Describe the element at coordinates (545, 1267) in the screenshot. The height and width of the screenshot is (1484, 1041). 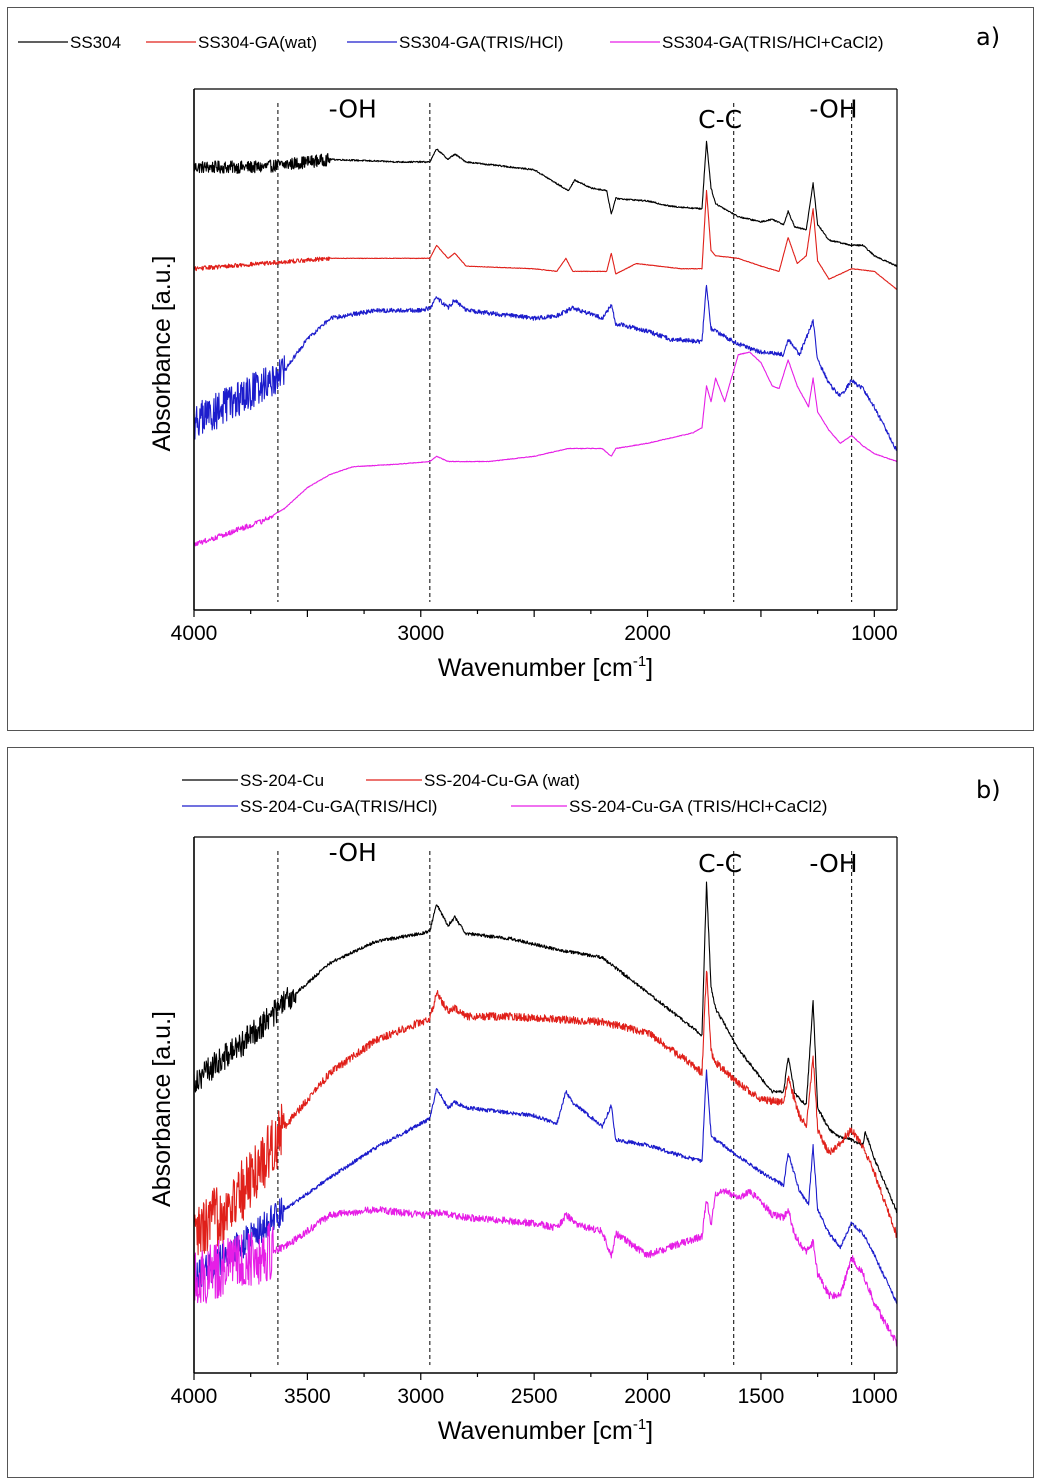
I see `series-line-ss-204-cu-ga-tris-hcl-cacl2` at that location.